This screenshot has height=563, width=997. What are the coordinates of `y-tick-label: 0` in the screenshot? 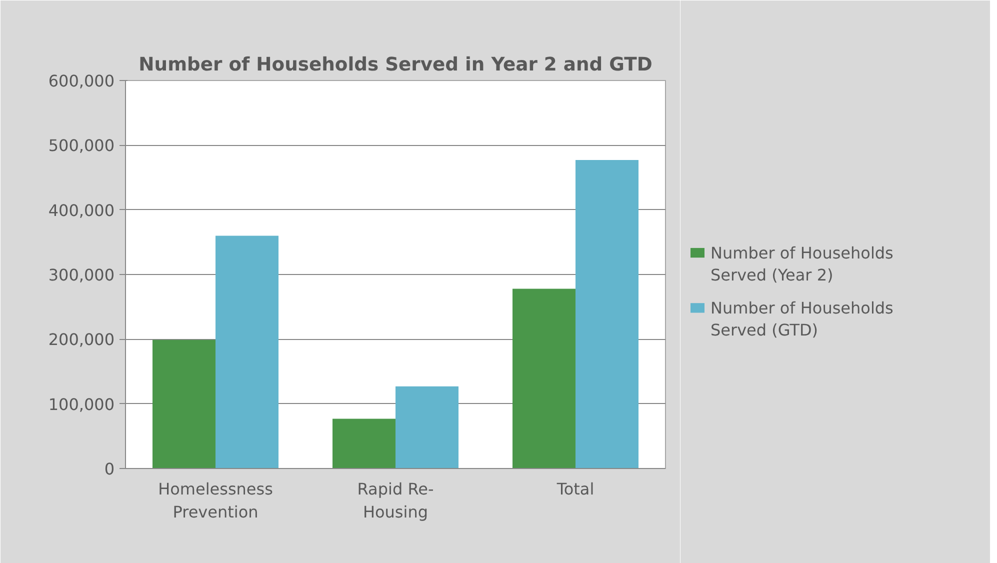 It's located at (109, 469).